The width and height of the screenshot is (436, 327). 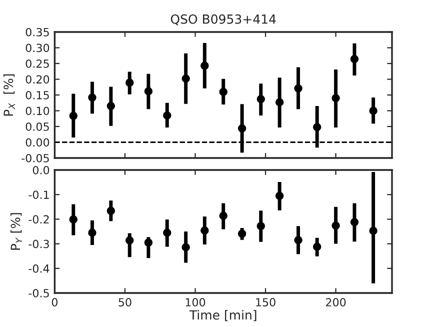 What do you see at coordinates (55, 302) in the screenshot?
I see `x-tick-label: 0` at bounding box center [55, 302].